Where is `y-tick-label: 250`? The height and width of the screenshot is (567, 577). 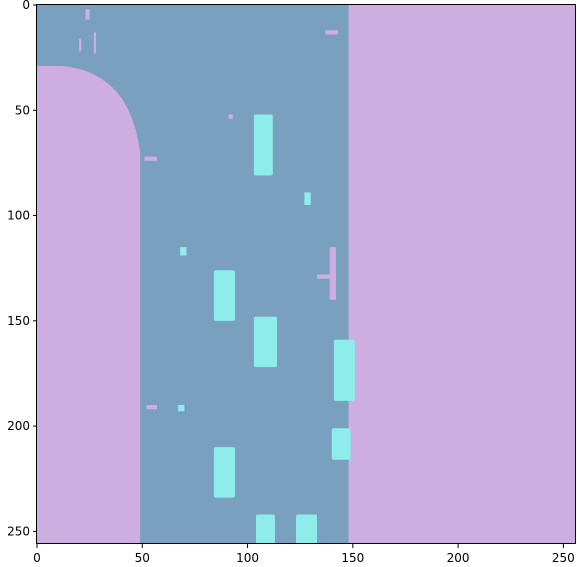 y-tick-label: 250 is located at coordinates (18, 531).